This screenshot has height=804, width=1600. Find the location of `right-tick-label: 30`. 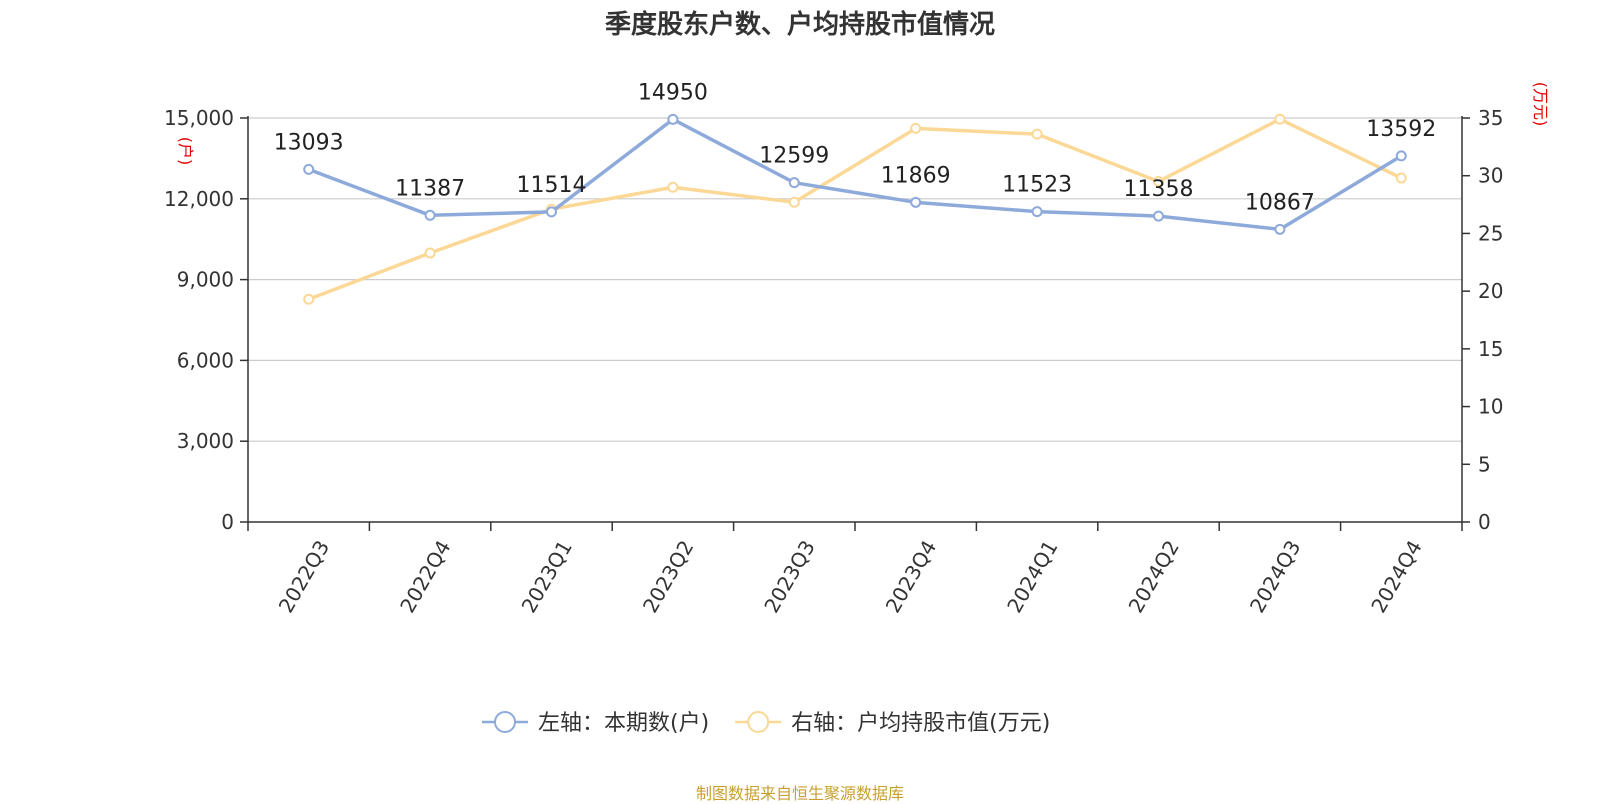

right-tick-label: 30 is located at coordinates (1490, 176).